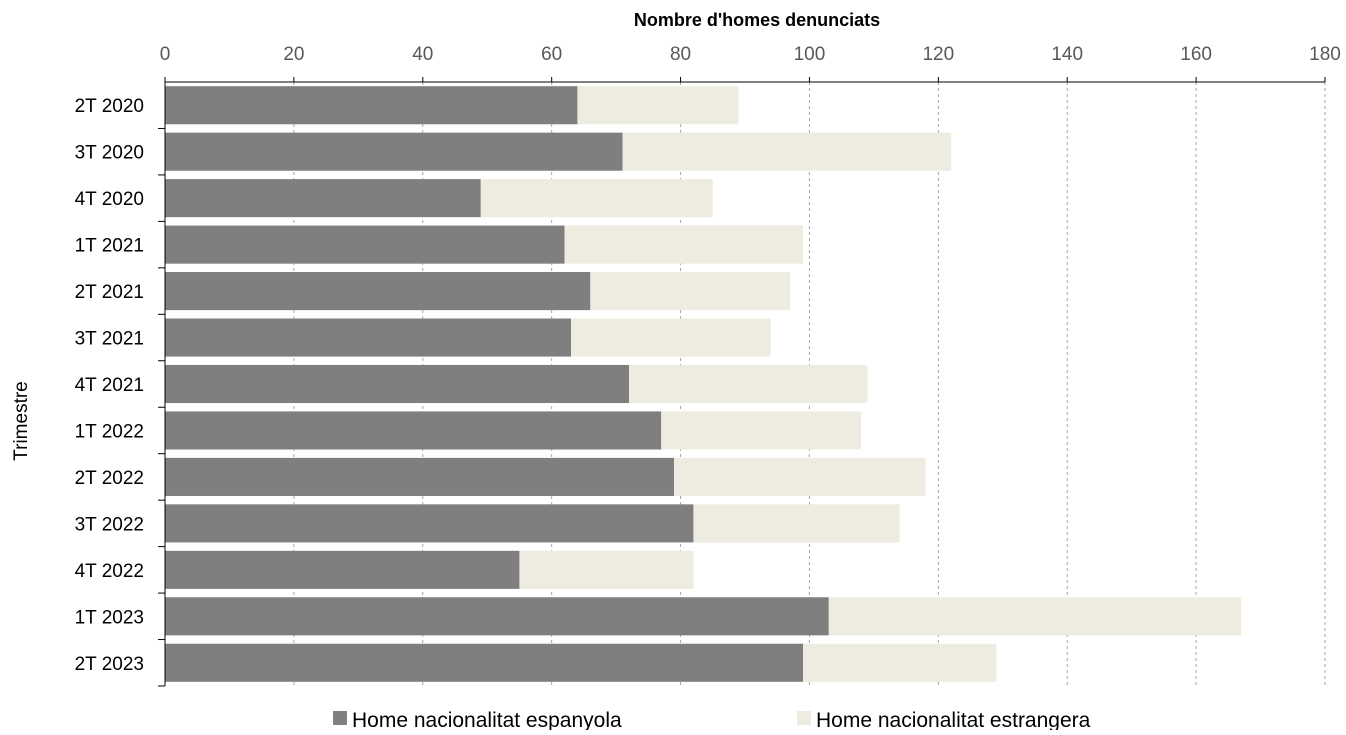  I want to click on y-tick-label: 1T 2023, so click(109, 617).